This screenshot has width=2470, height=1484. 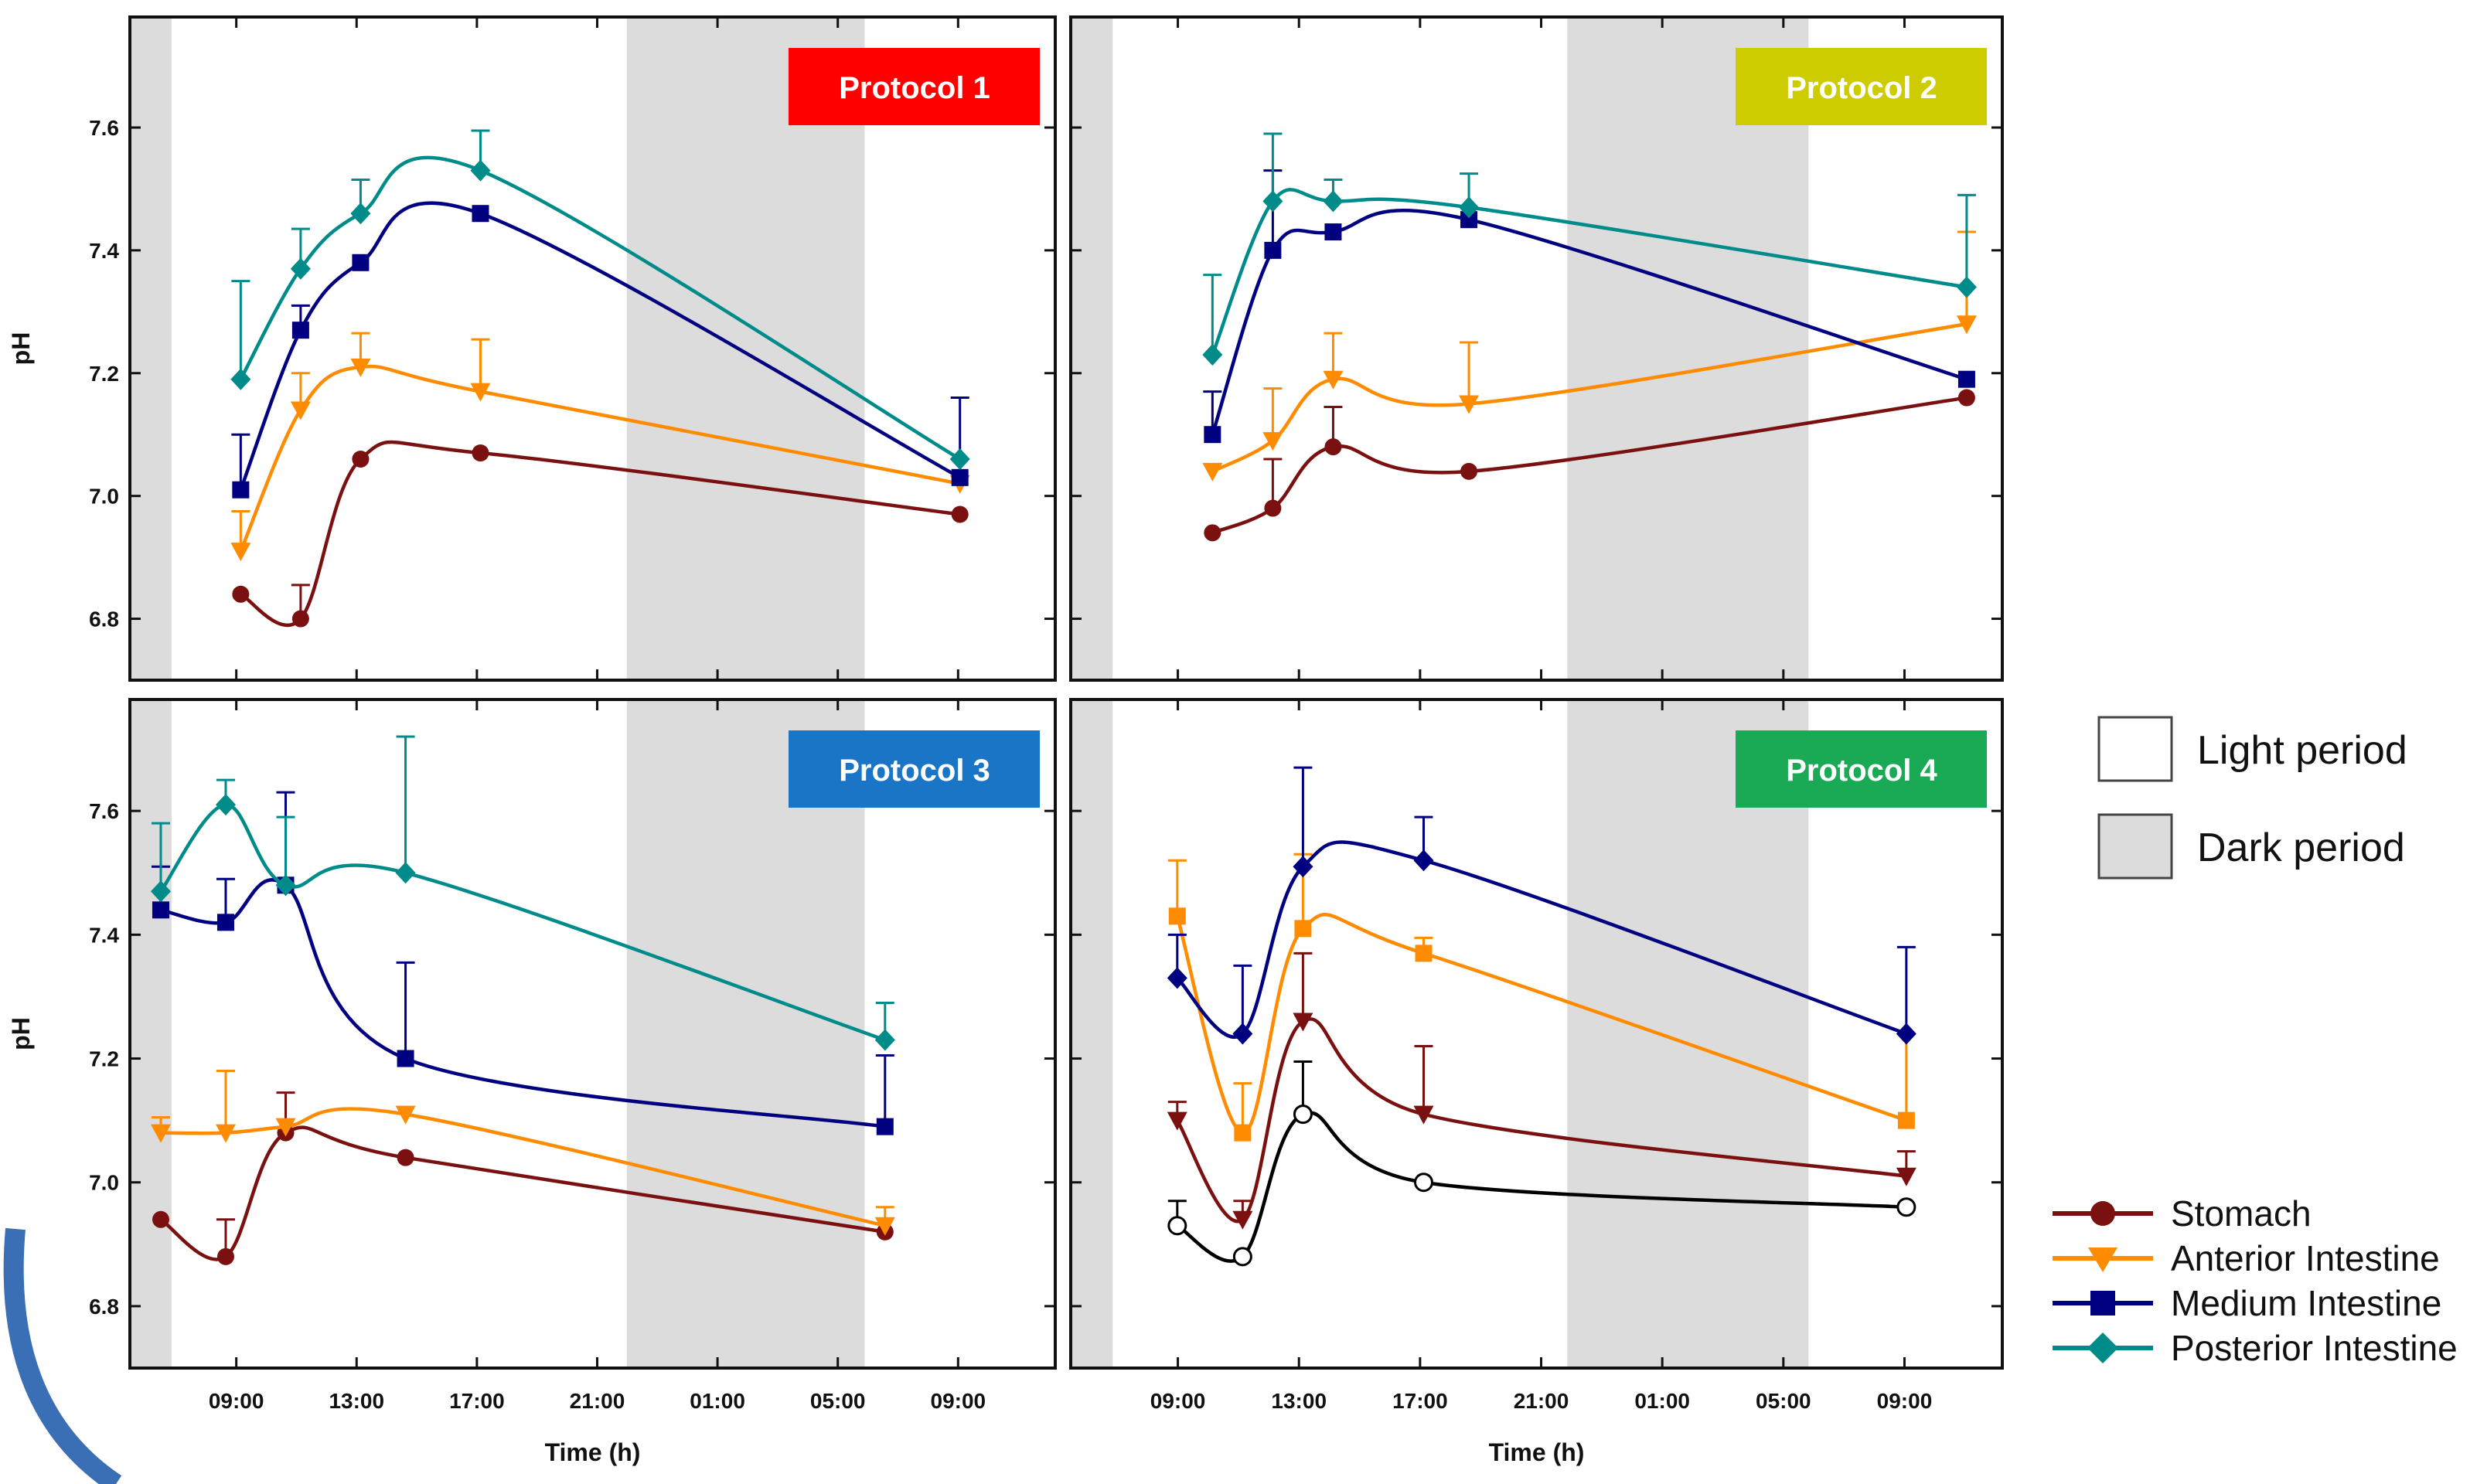 I want to click on light-period-label: Light period, so click(x=2302, y=750).